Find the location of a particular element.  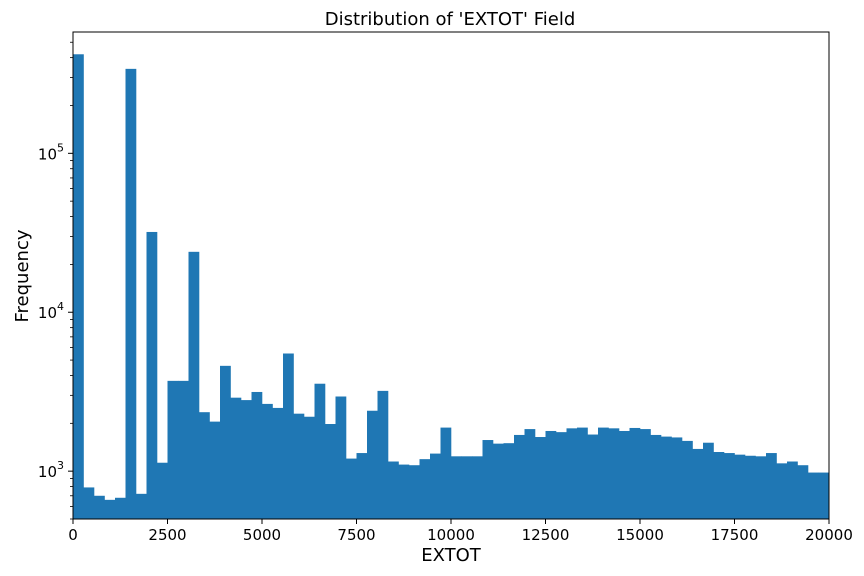

y-axis-title: Frequency is located at coordinates (22, 275).